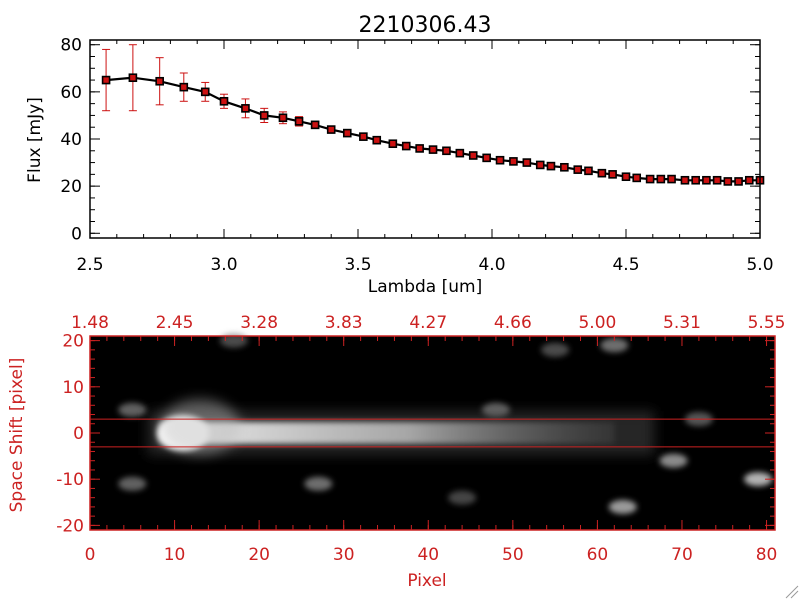  What do you see at coordinates (76, 234) in the screenshot?
I see `y-tick-label: 0` at bounding box center [76, 234].